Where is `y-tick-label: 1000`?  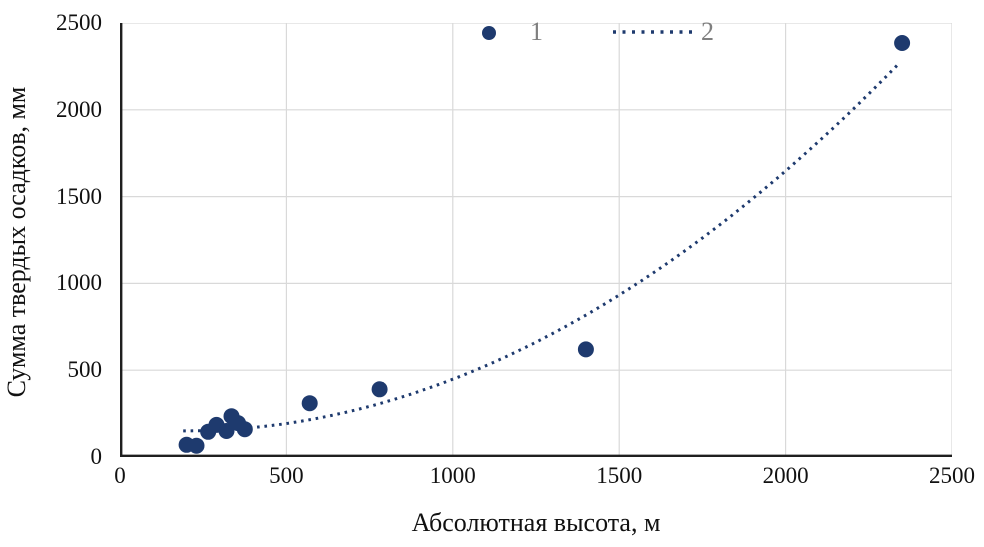
y-tick-label: 1000 is located at coordinates (79, 283).